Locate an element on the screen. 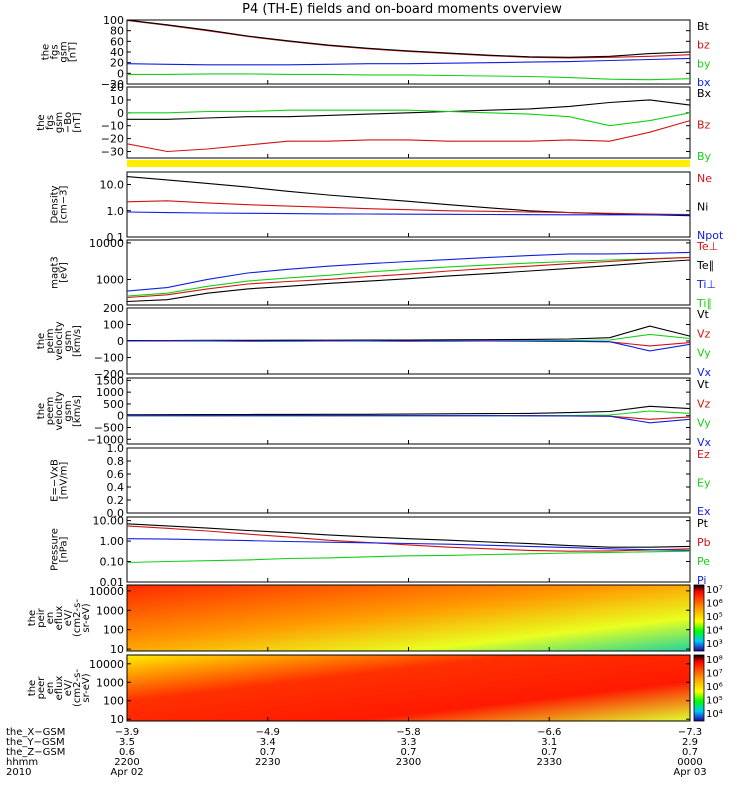 The height and width of the screenshot is (800, 750). axis-column-value: 0000 is located at coordinates (689, 762).